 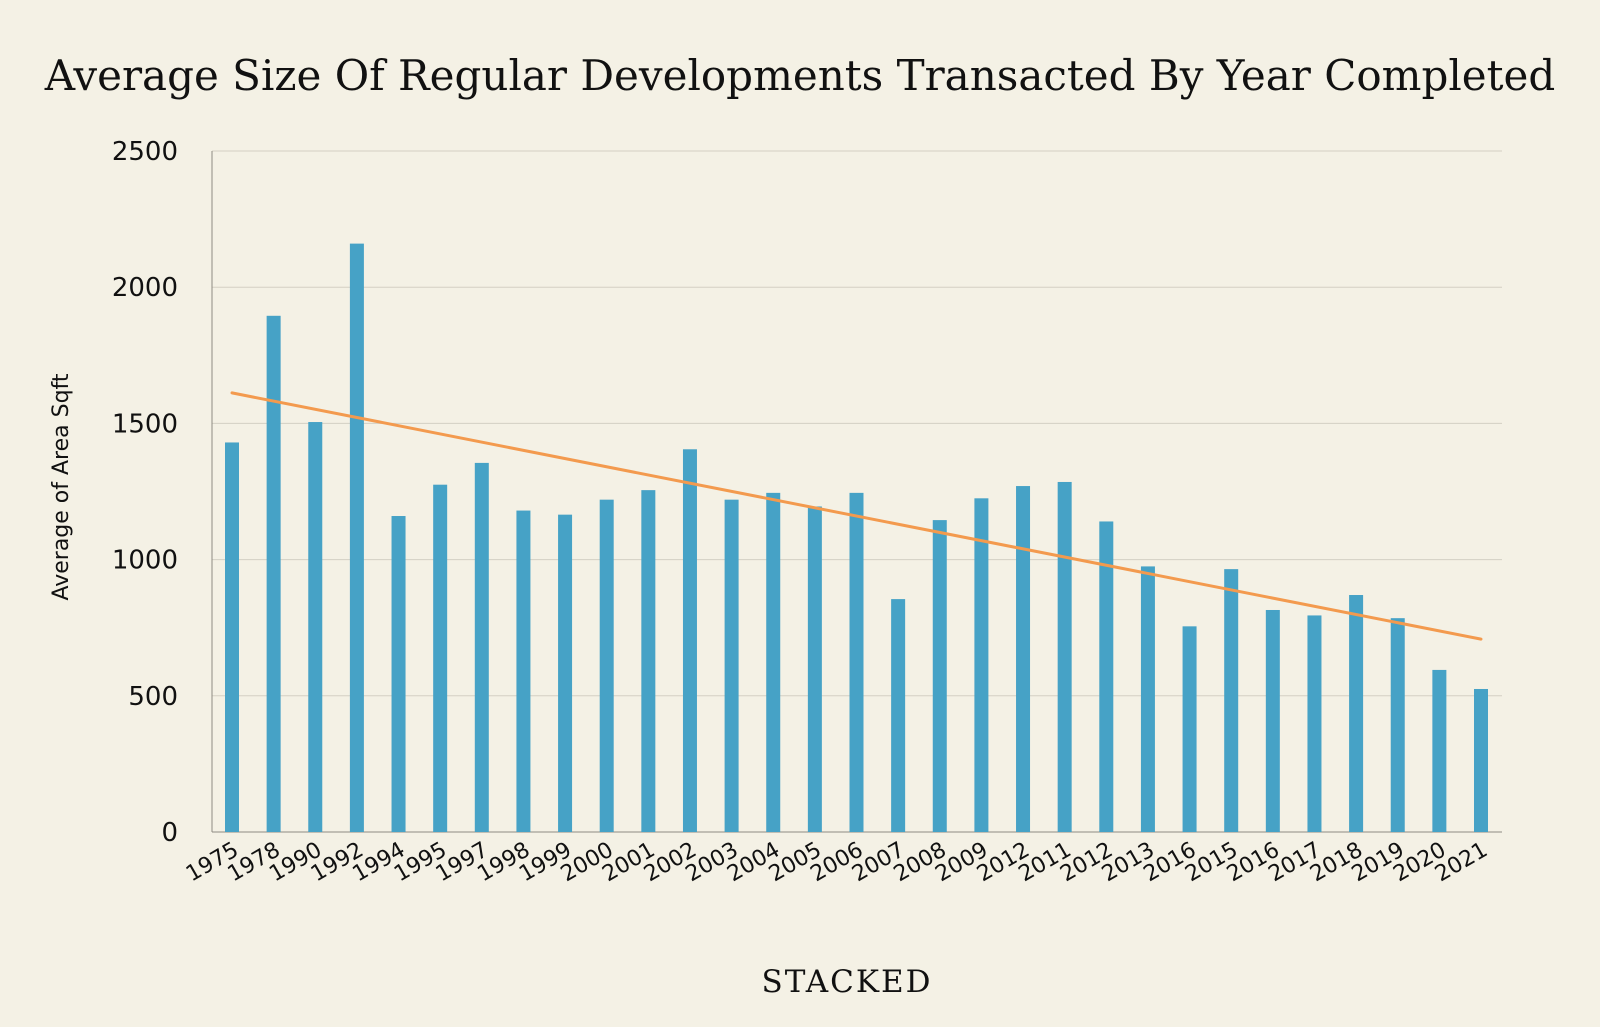 What do you see at coordinates (847, 982) in the screenshot?
I see `brand-logo-text: STACKED` at bounding box center [847, 982].